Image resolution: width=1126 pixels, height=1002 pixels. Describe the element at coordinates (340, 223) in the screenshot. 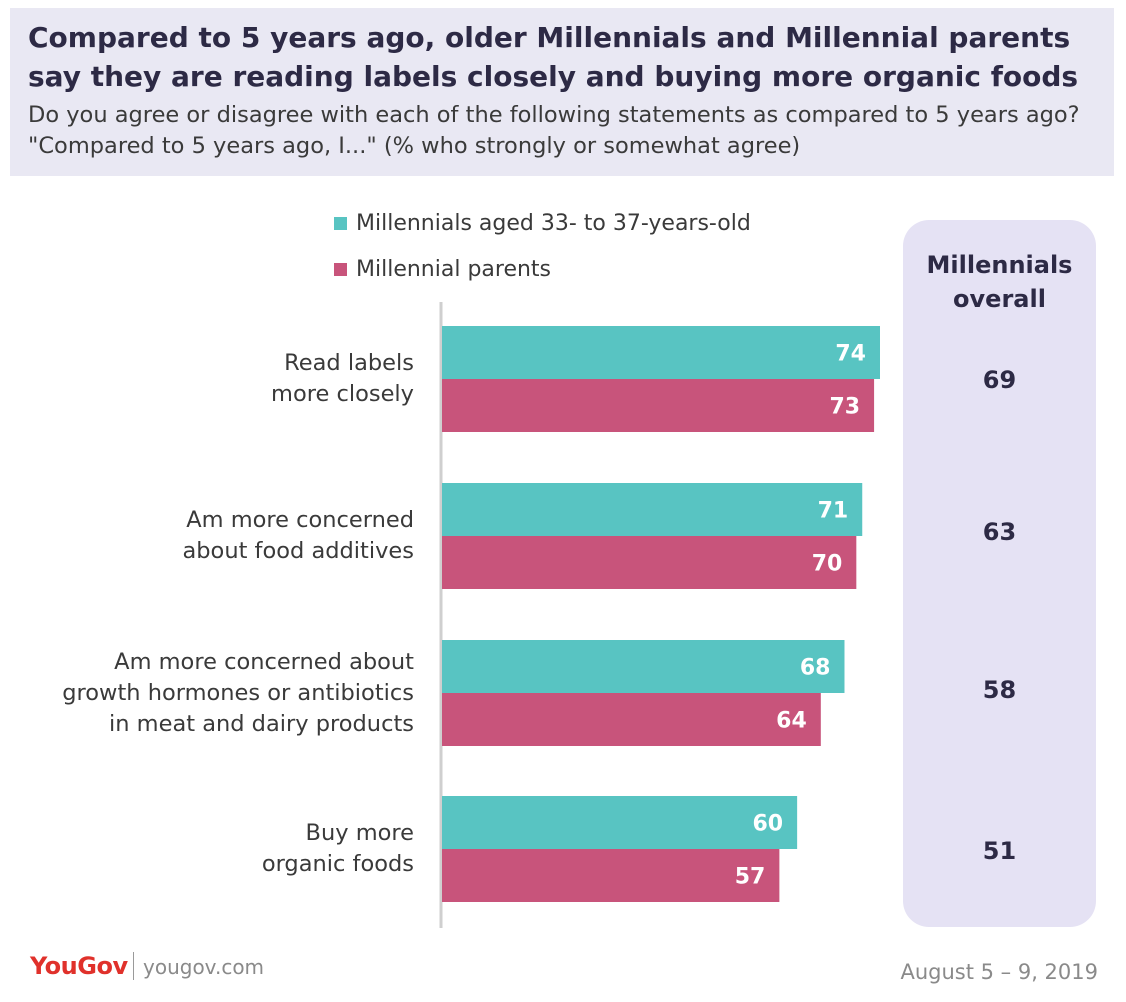

I see `legend-swatch-teal` at that location.